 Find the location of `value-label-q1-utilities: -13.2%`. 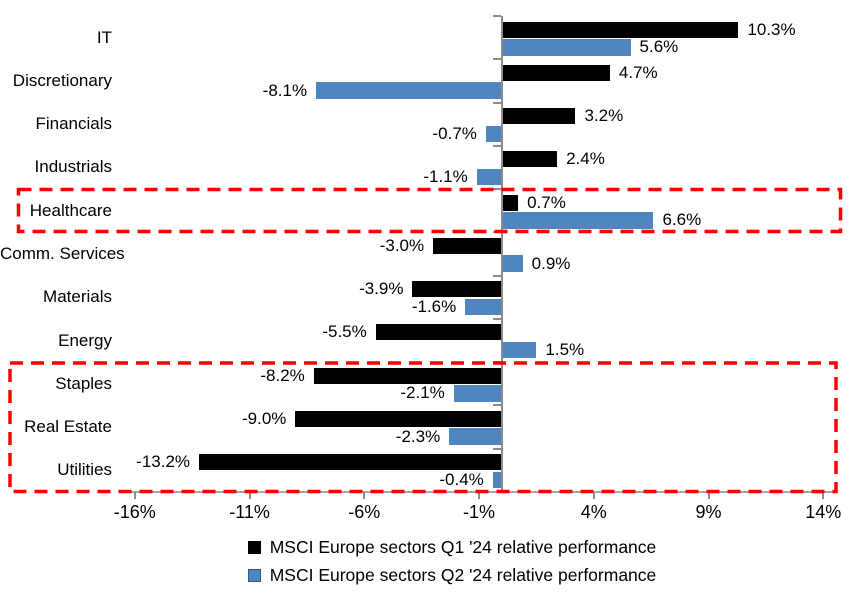

value-label-q1-utilities: -13.2% is located at coordinates (163, 462).